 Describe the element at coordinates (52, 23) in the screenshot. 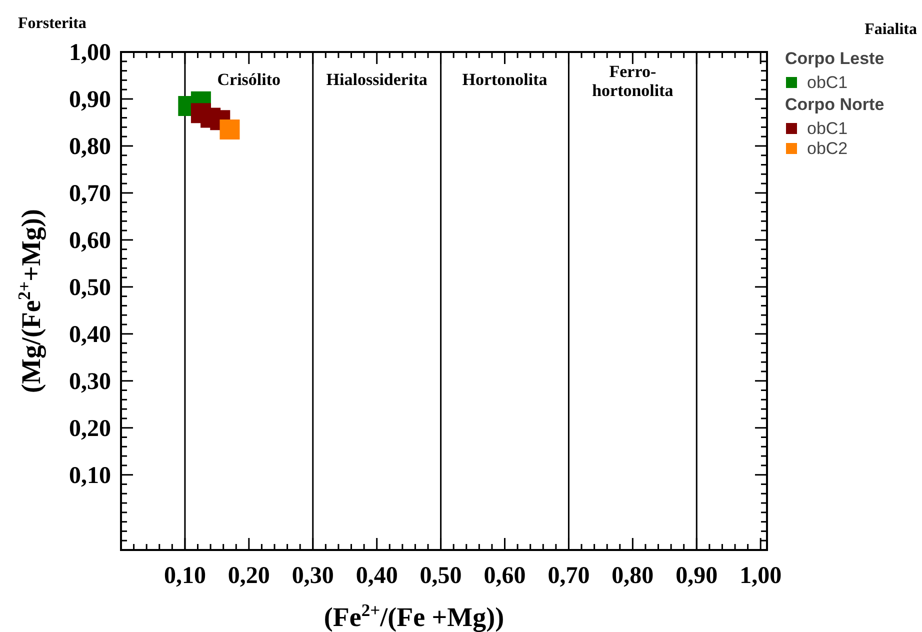

I see `text: Forsterita` at that location.